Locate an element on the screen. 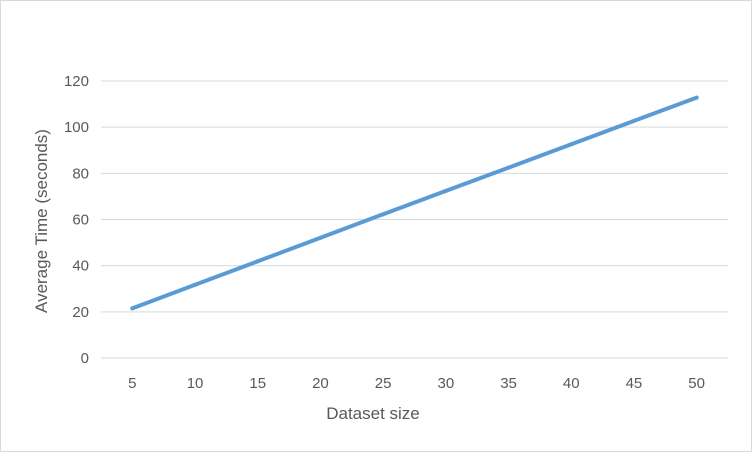 Image resolution: width=752 pixels, height=452 pixels. x-tick-label: 50 is located at coordinates (696, 383).